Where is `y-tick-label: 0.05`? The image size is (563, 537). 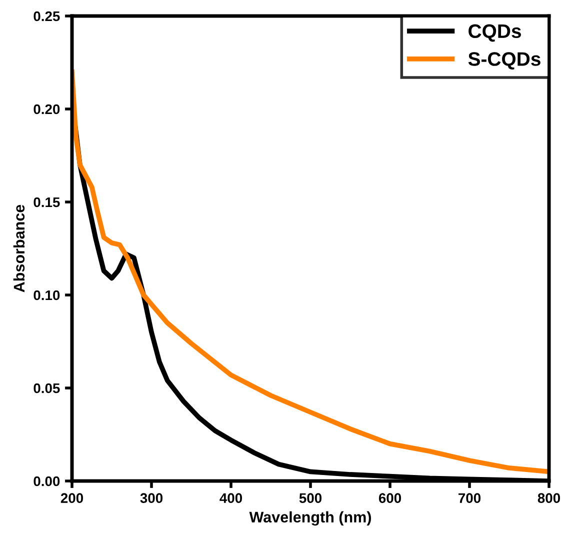 y-tick-label: 0.05 is located at coordinates (47, 388).